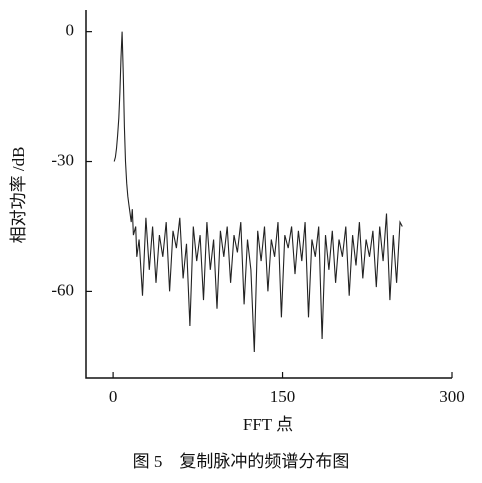  Describe the element at coordinates (268, 424) in the screenshot. I see `x-axis-label: FFT 点` at that location.